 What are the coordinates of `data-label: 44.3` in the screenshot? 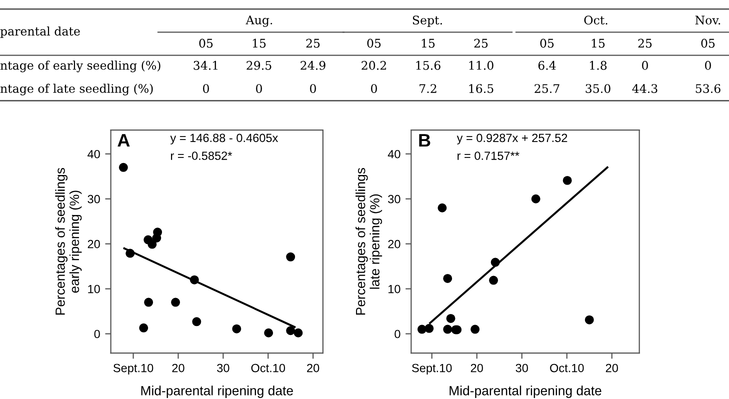 It's located at (645, 89).